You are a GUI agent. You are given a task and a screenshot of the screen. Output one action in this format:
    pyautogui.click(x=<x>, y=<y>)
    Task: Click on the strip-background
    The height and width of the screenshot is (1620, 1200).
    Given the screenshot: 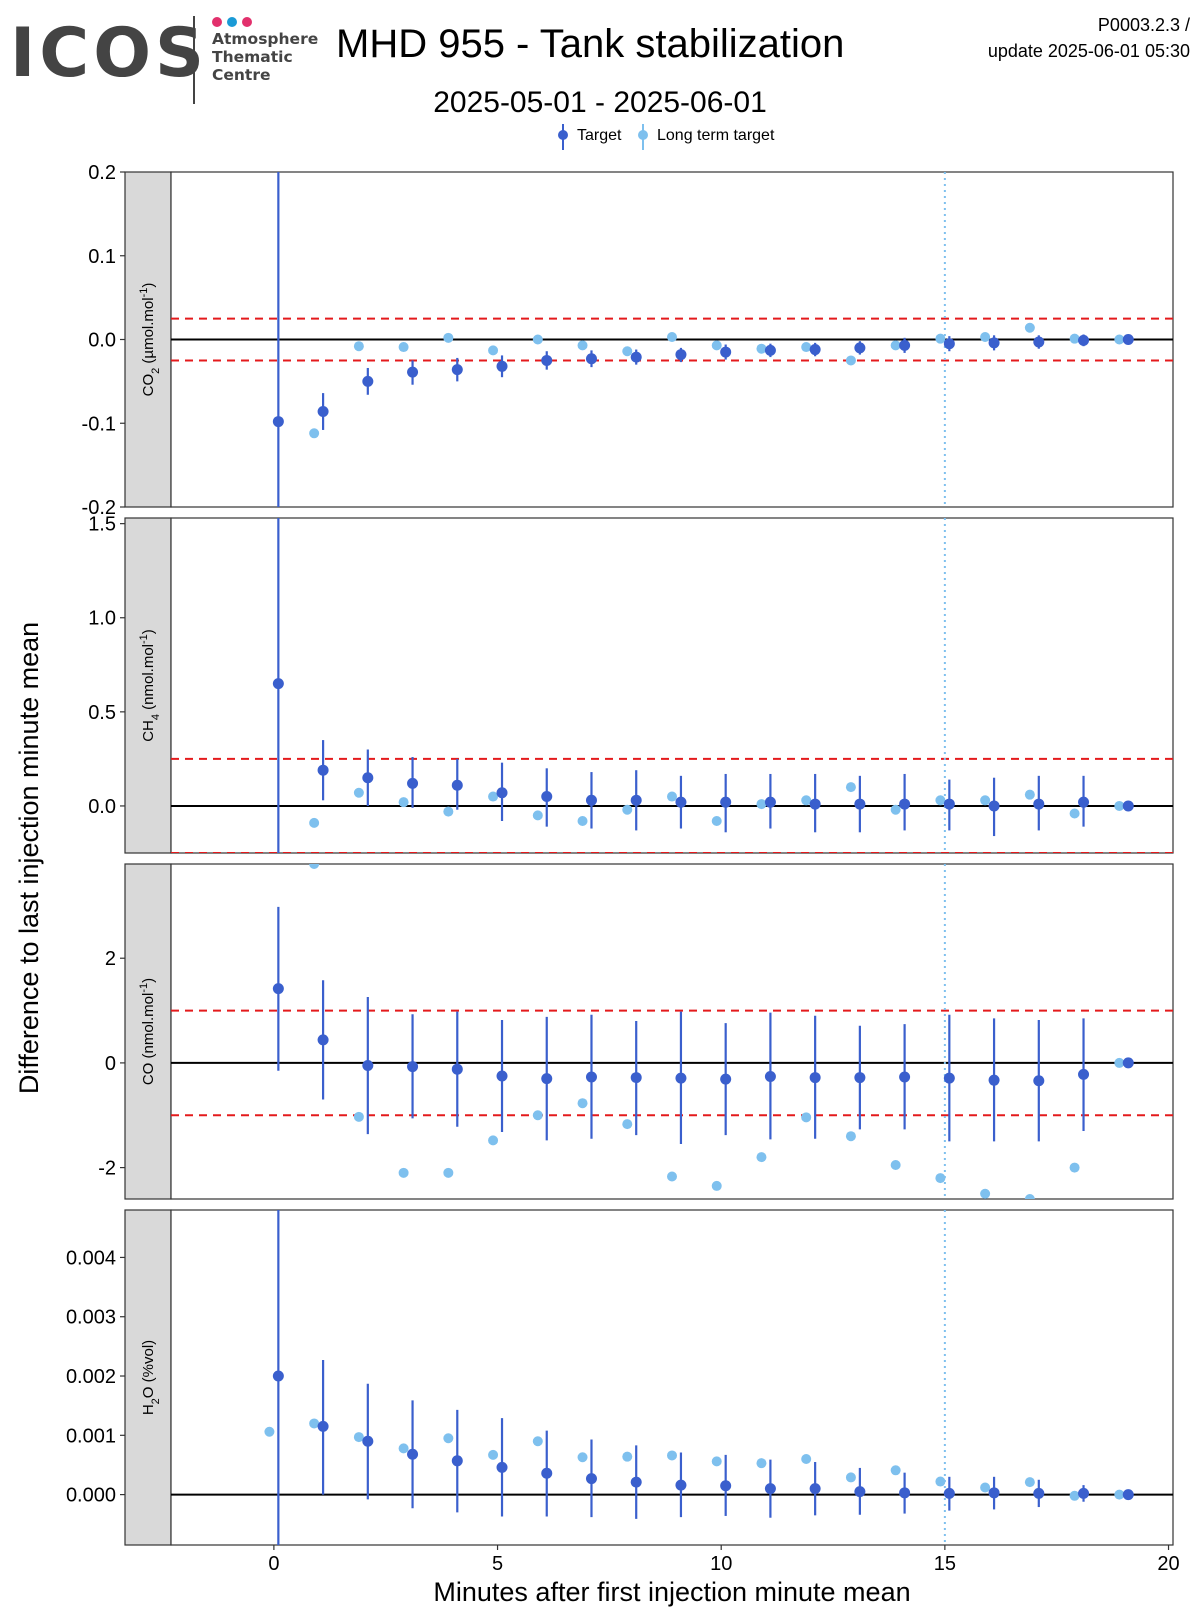 What is the action you would take?
    pyautogui.click(x=148, y=685)
    